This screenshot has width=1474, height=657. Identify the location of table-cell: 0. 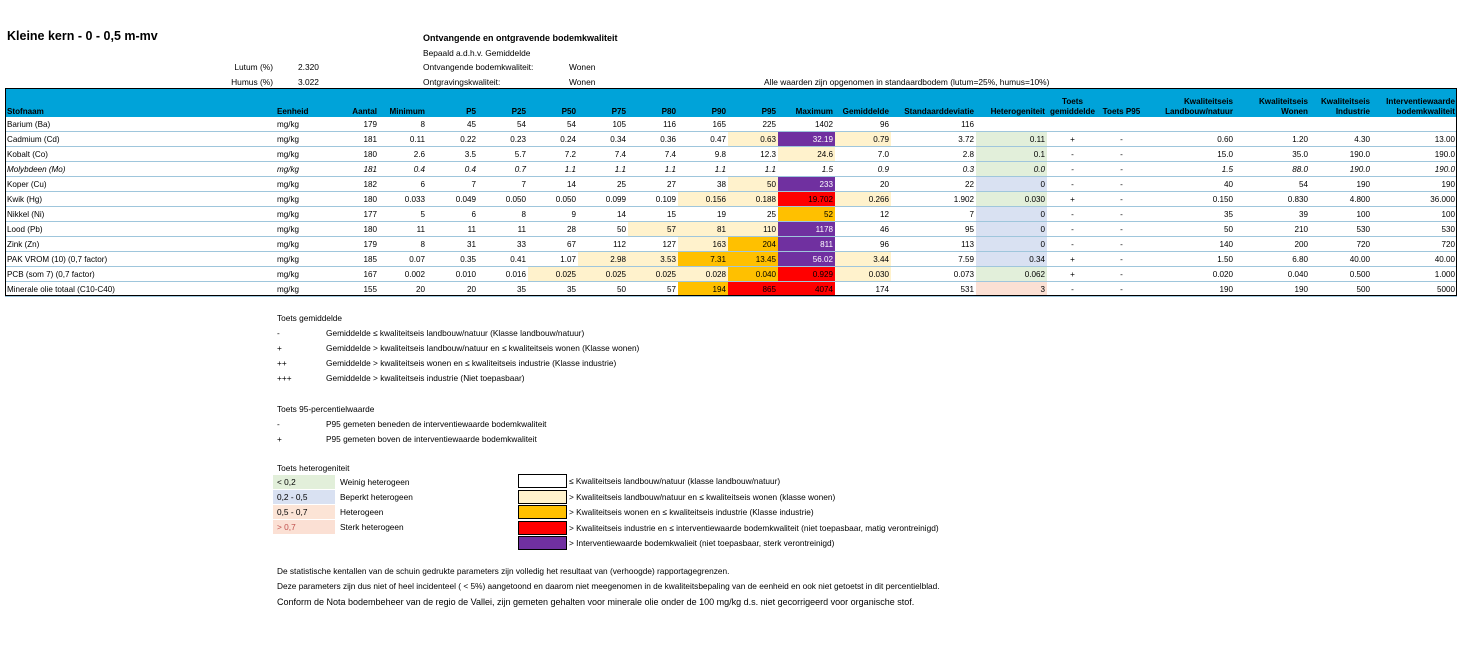
(1011, 214).